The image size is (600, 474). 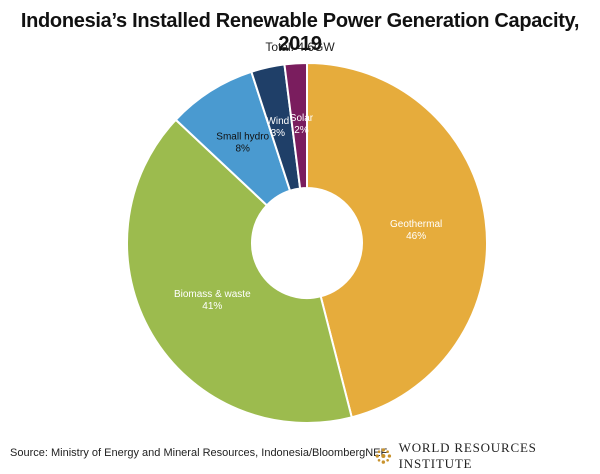 What do you see at coordinates (416, 236) in the screenshot?
I see `slice-value-label: 46%` at bounding box center [416, 236].